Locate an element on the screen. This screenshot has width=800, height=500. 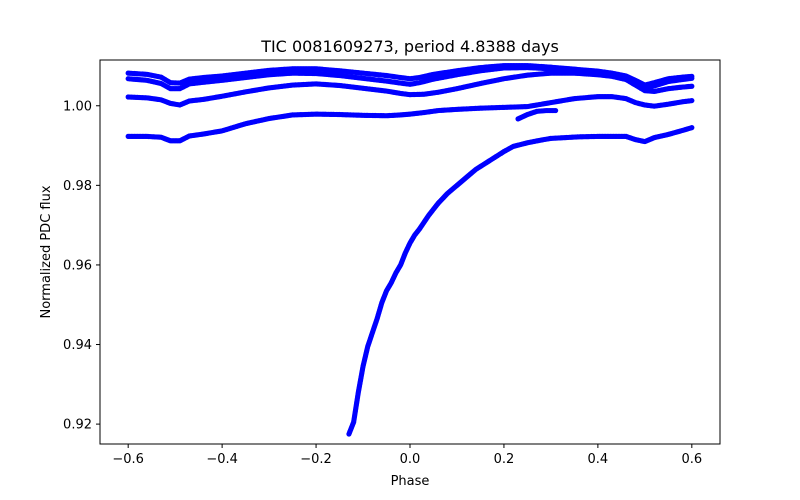
y-axis-ticks: 0.92 0.94 0.96 0.98 1.00 is located at coordinates (81, 266).